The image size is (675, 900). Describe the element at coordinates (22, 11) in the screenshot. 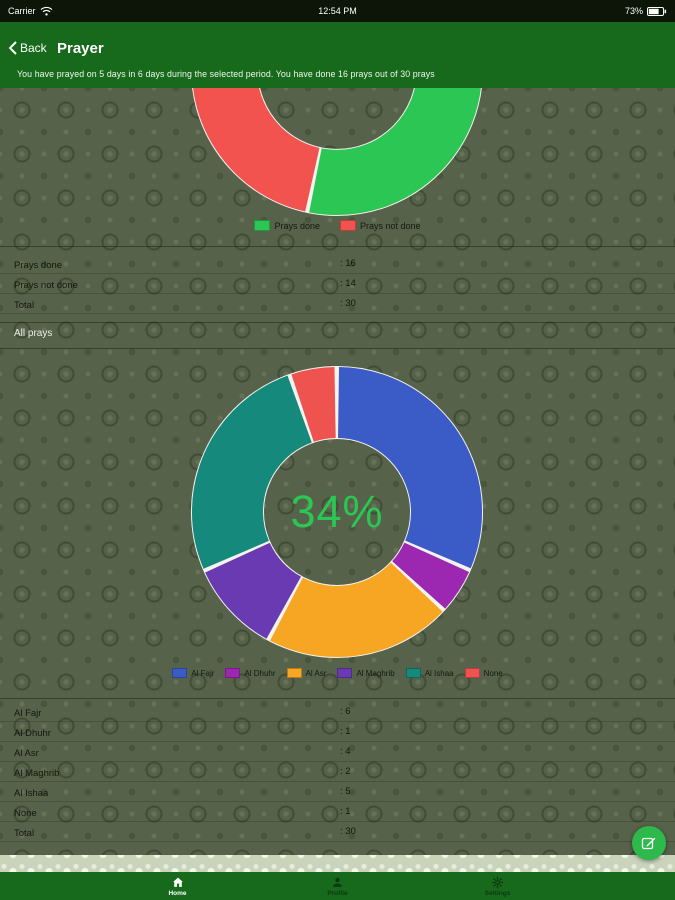

I see `carrier-label: Carrier` at that location.